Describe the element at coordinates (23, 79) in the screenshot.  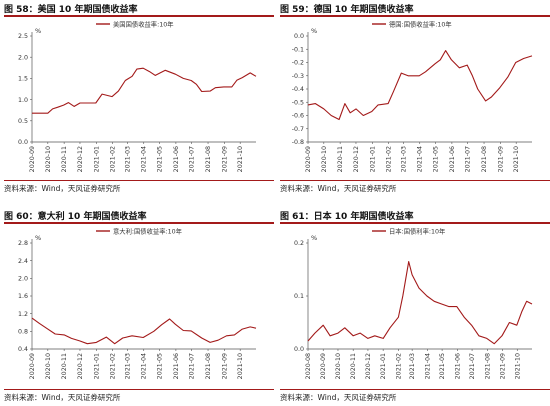
I see `y-tick-label: 1.5` at that location.